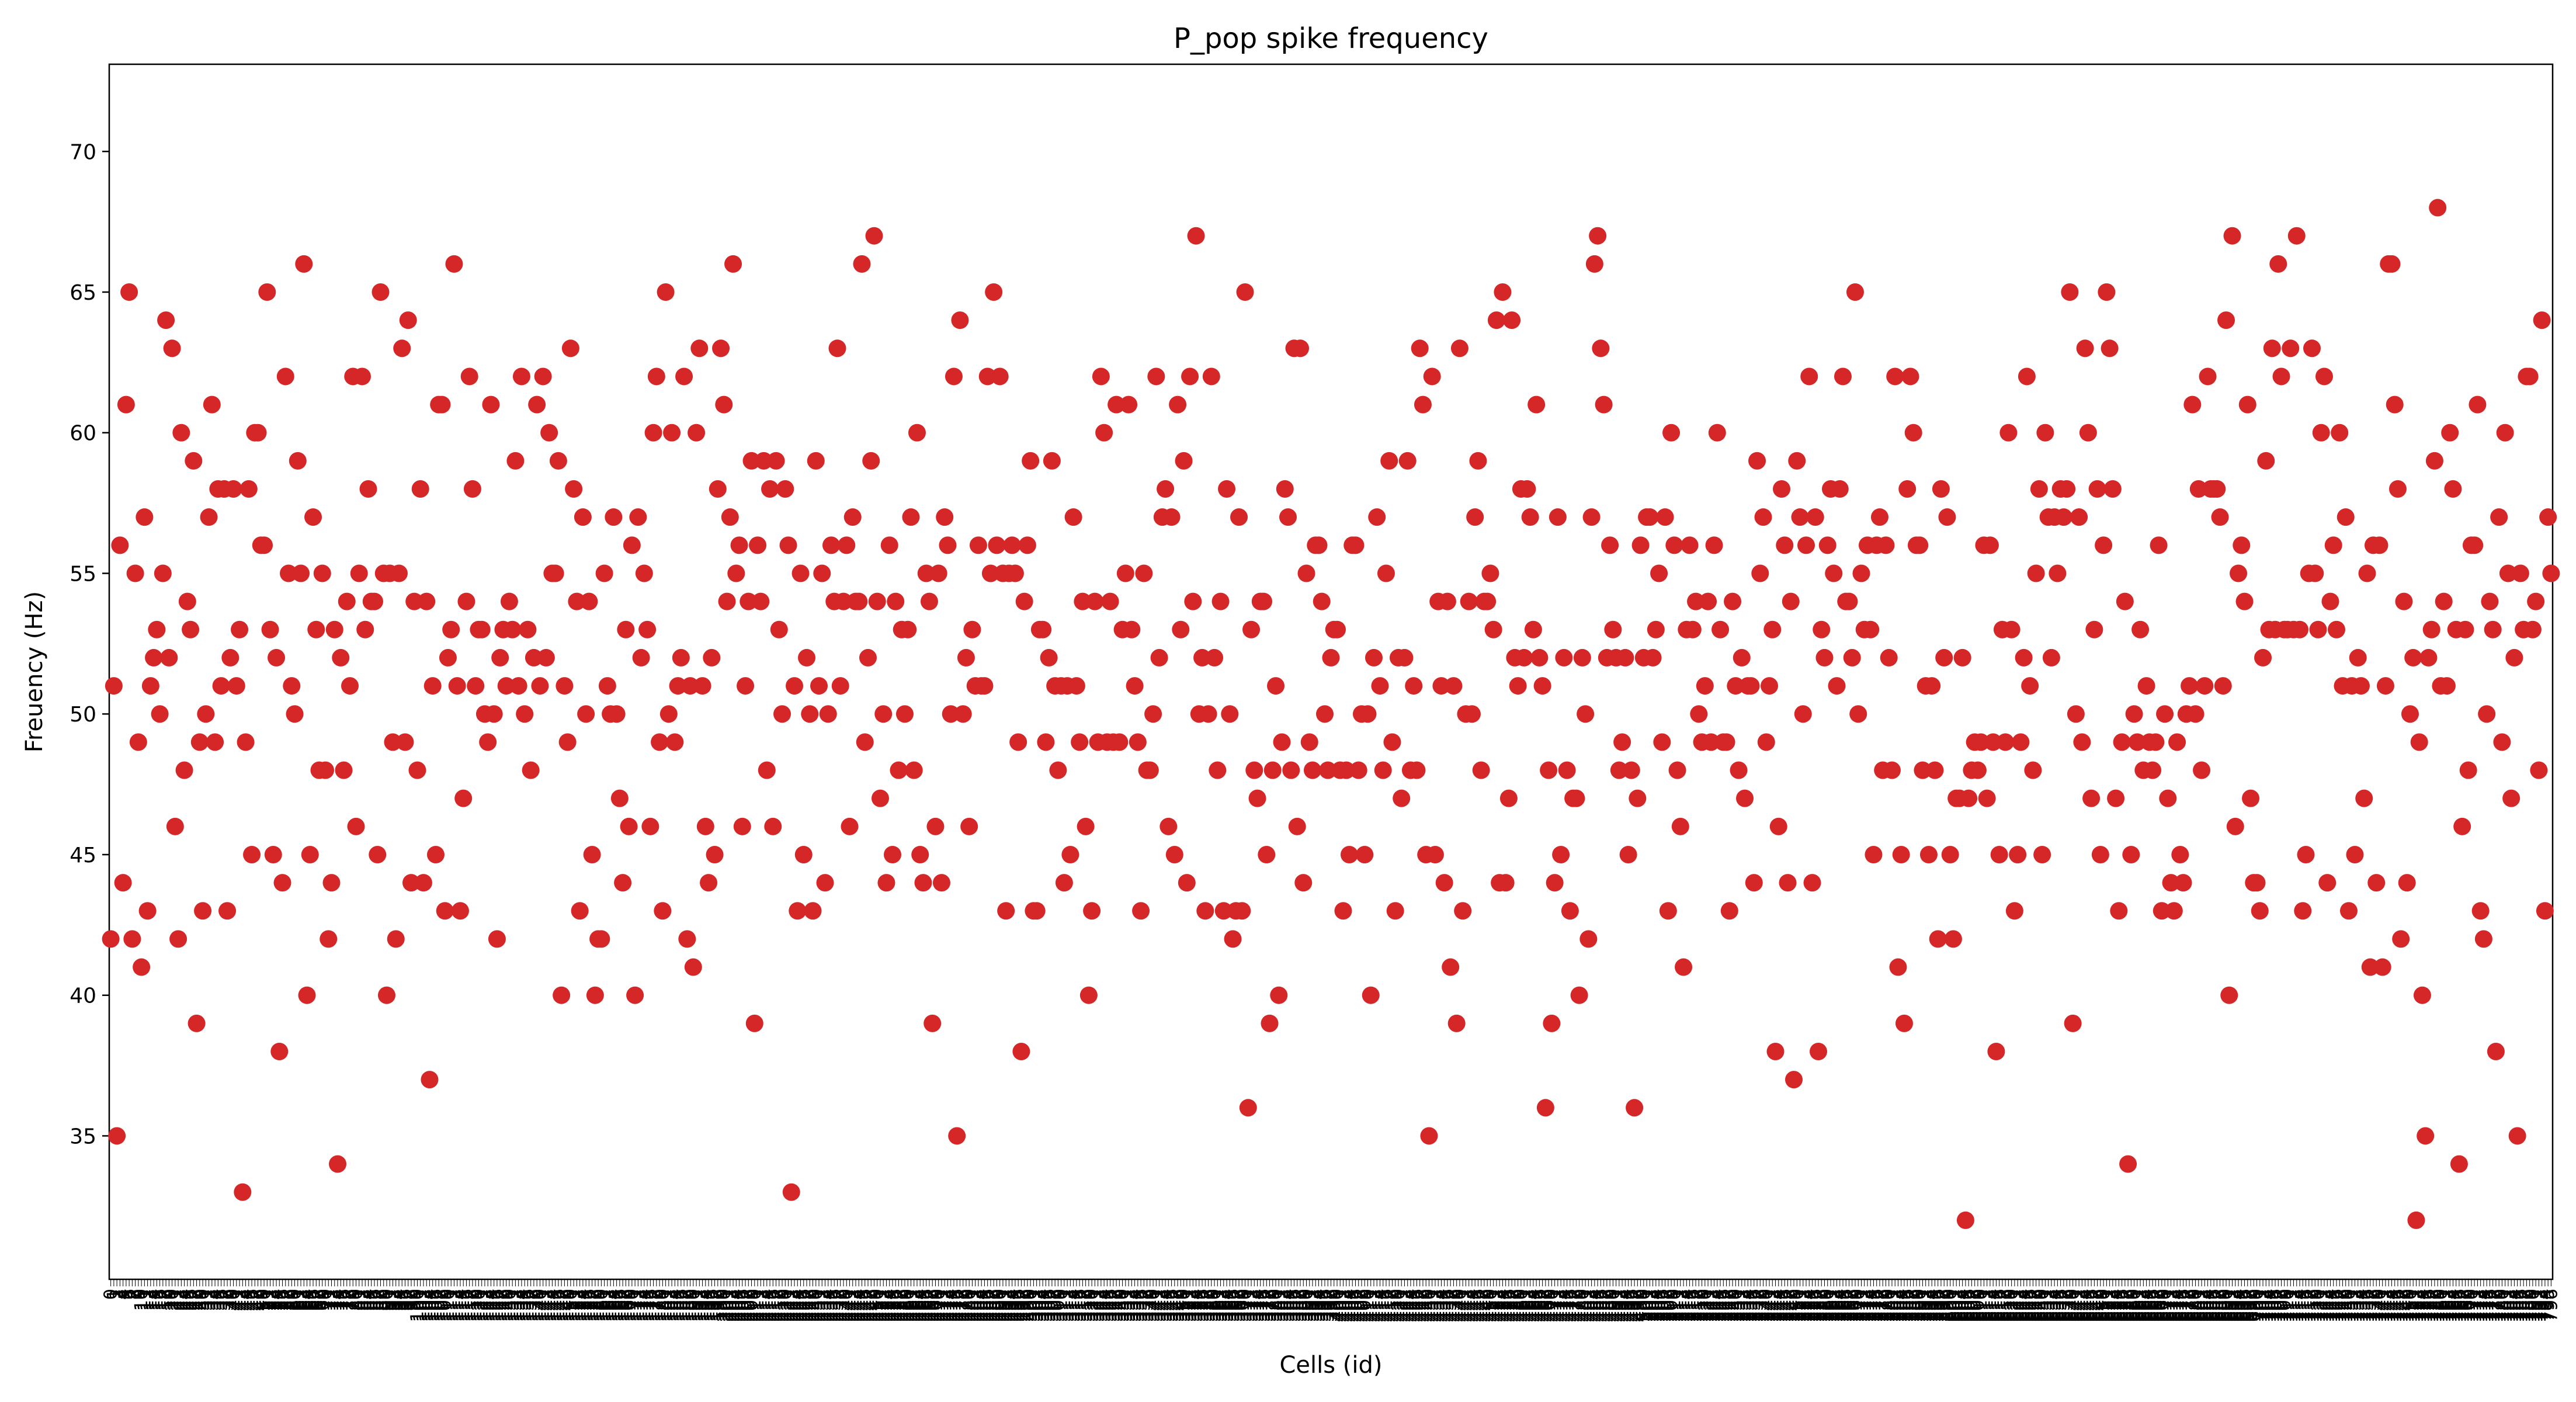 The height and width of the screenshot is (1402, 2576). I want to click on y-axis: 35 40 45 50 55 60 65 70, so click(89, 644).